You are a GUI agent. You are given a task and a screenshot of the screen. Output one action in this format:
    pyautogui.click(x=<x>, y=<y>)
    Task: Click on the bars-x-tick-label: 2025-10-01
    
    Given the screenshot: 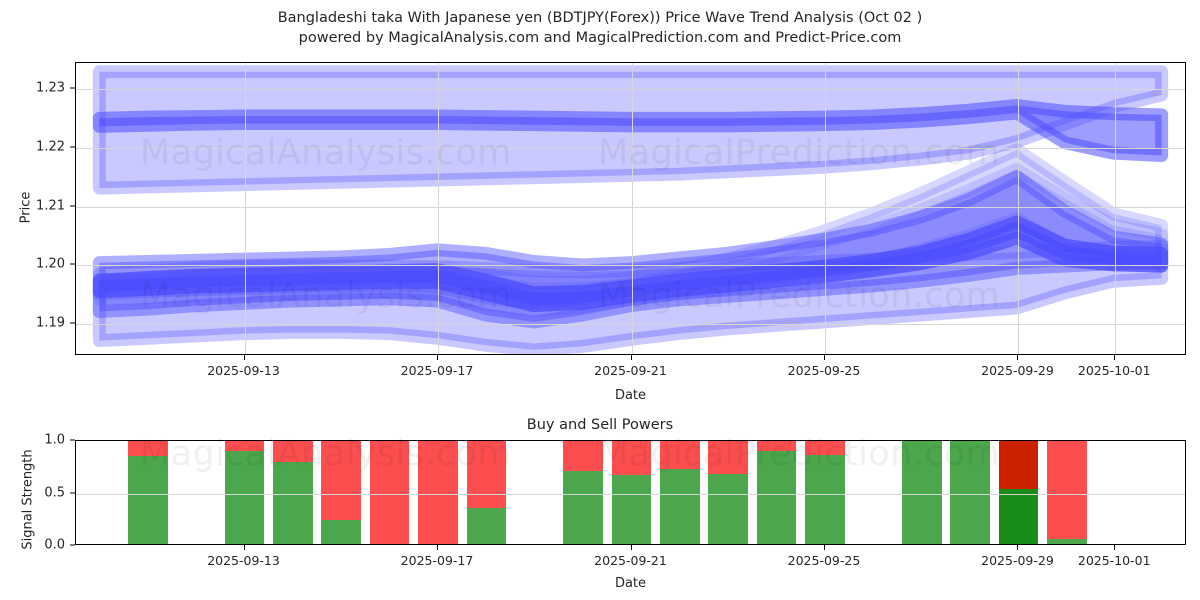 What is the action you would take?
    pyautogui.click(x=1114, y=560)
    